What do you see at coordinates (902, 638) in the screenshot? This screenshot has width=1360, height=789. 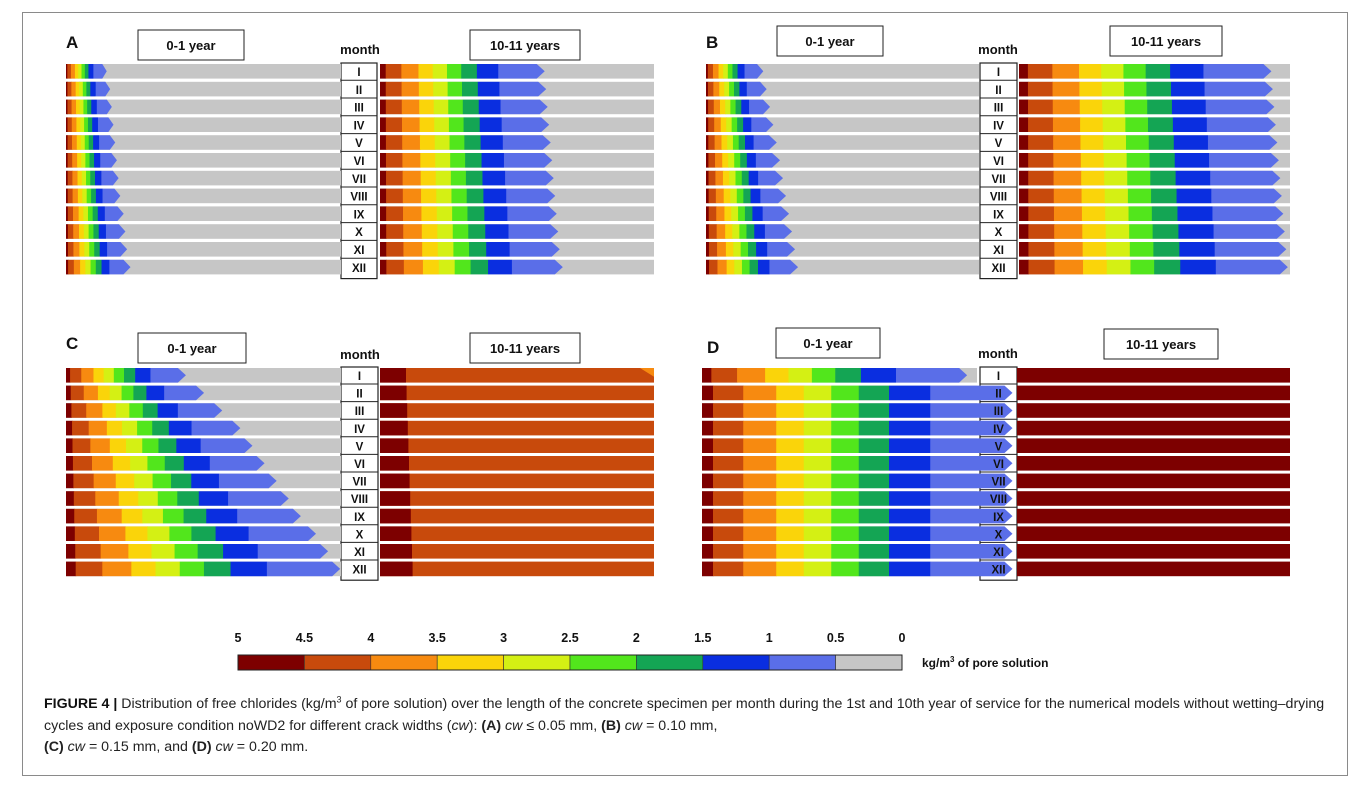 I see `colorbar-tick: 0` at bounding box center [902, 638].